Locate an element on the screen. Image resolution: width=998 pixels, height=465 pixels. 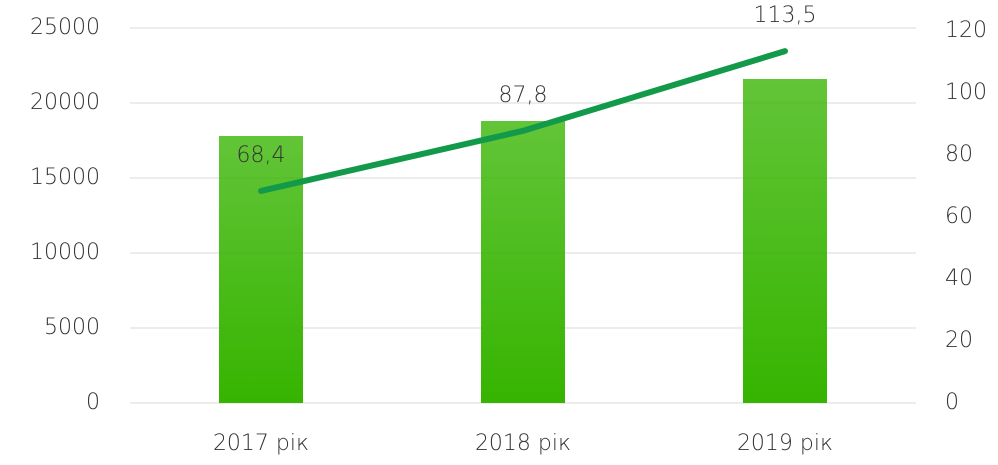
y-tick-label: 5000 is located at coordinates (72, 327).